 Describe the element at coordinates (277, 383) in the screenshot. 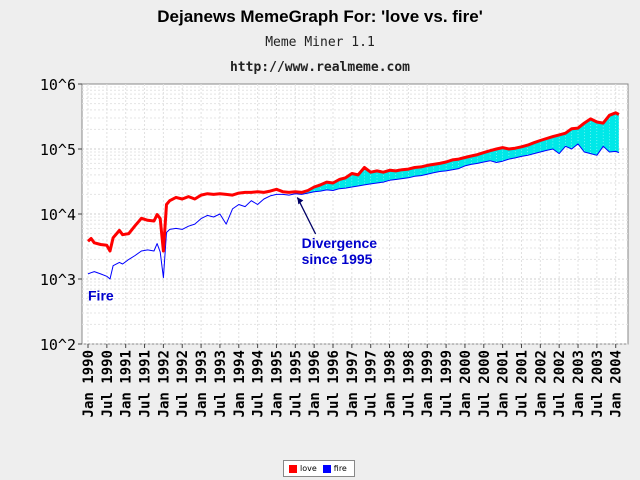

I see `x-tick-label: Jan 1995` at that location.